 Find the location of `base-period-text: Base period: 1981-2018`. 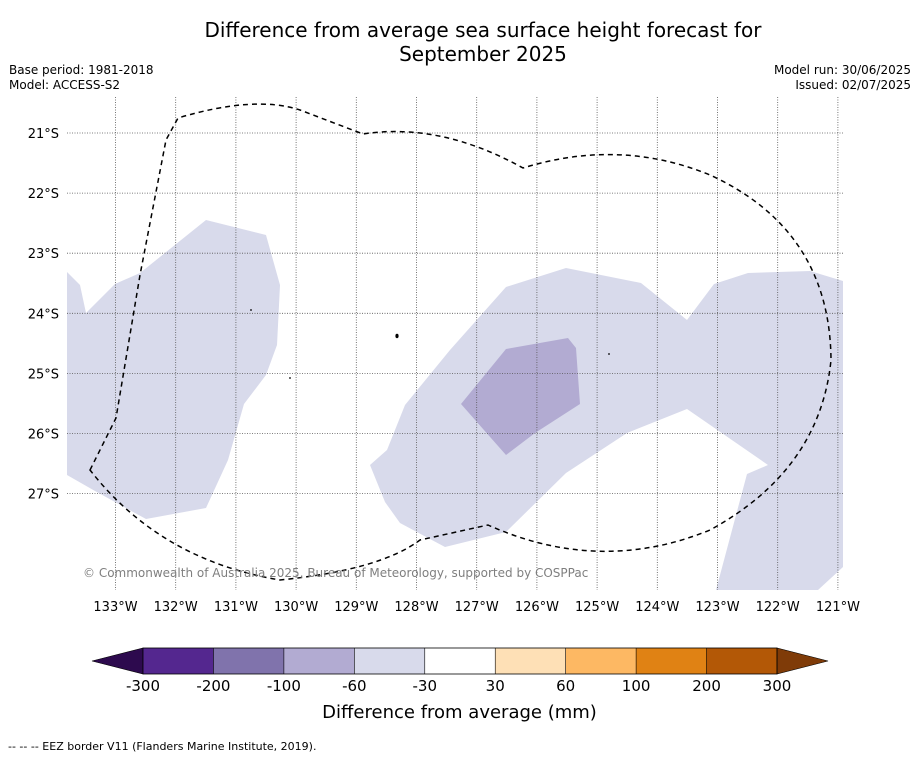

base-period-text: Base period: 1981-2018 is located at coordinates (81, 70).